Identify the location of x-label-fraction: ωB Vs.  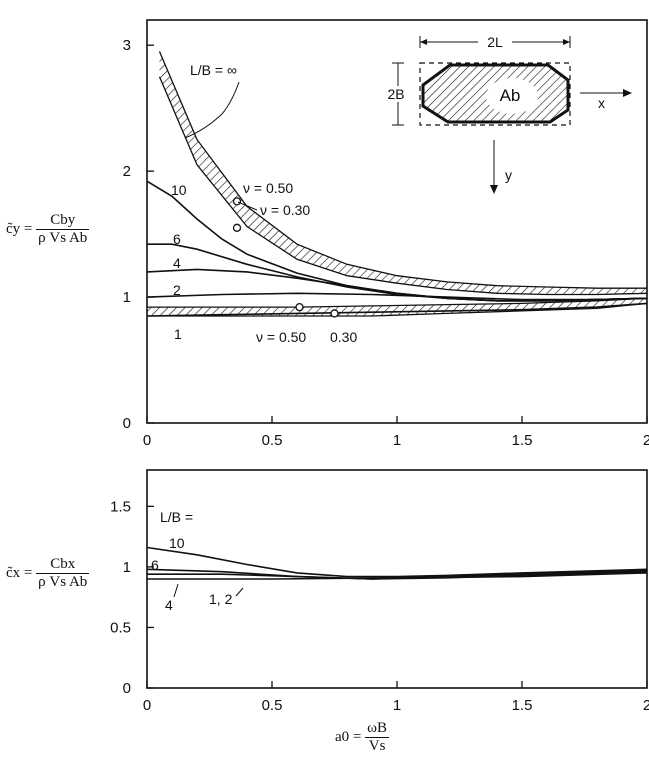
(377, 737).